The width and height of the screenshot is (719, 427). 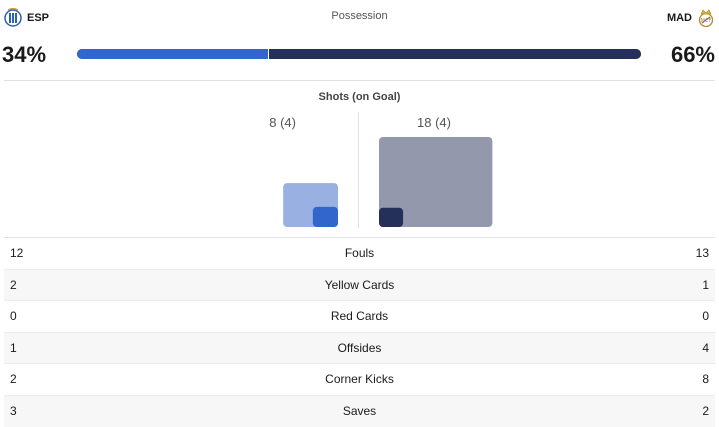 What do you see at coordinates (391, 217) in the screenshot?
I see `away-shots-on-goal-square` at bounding box center [391, 217].